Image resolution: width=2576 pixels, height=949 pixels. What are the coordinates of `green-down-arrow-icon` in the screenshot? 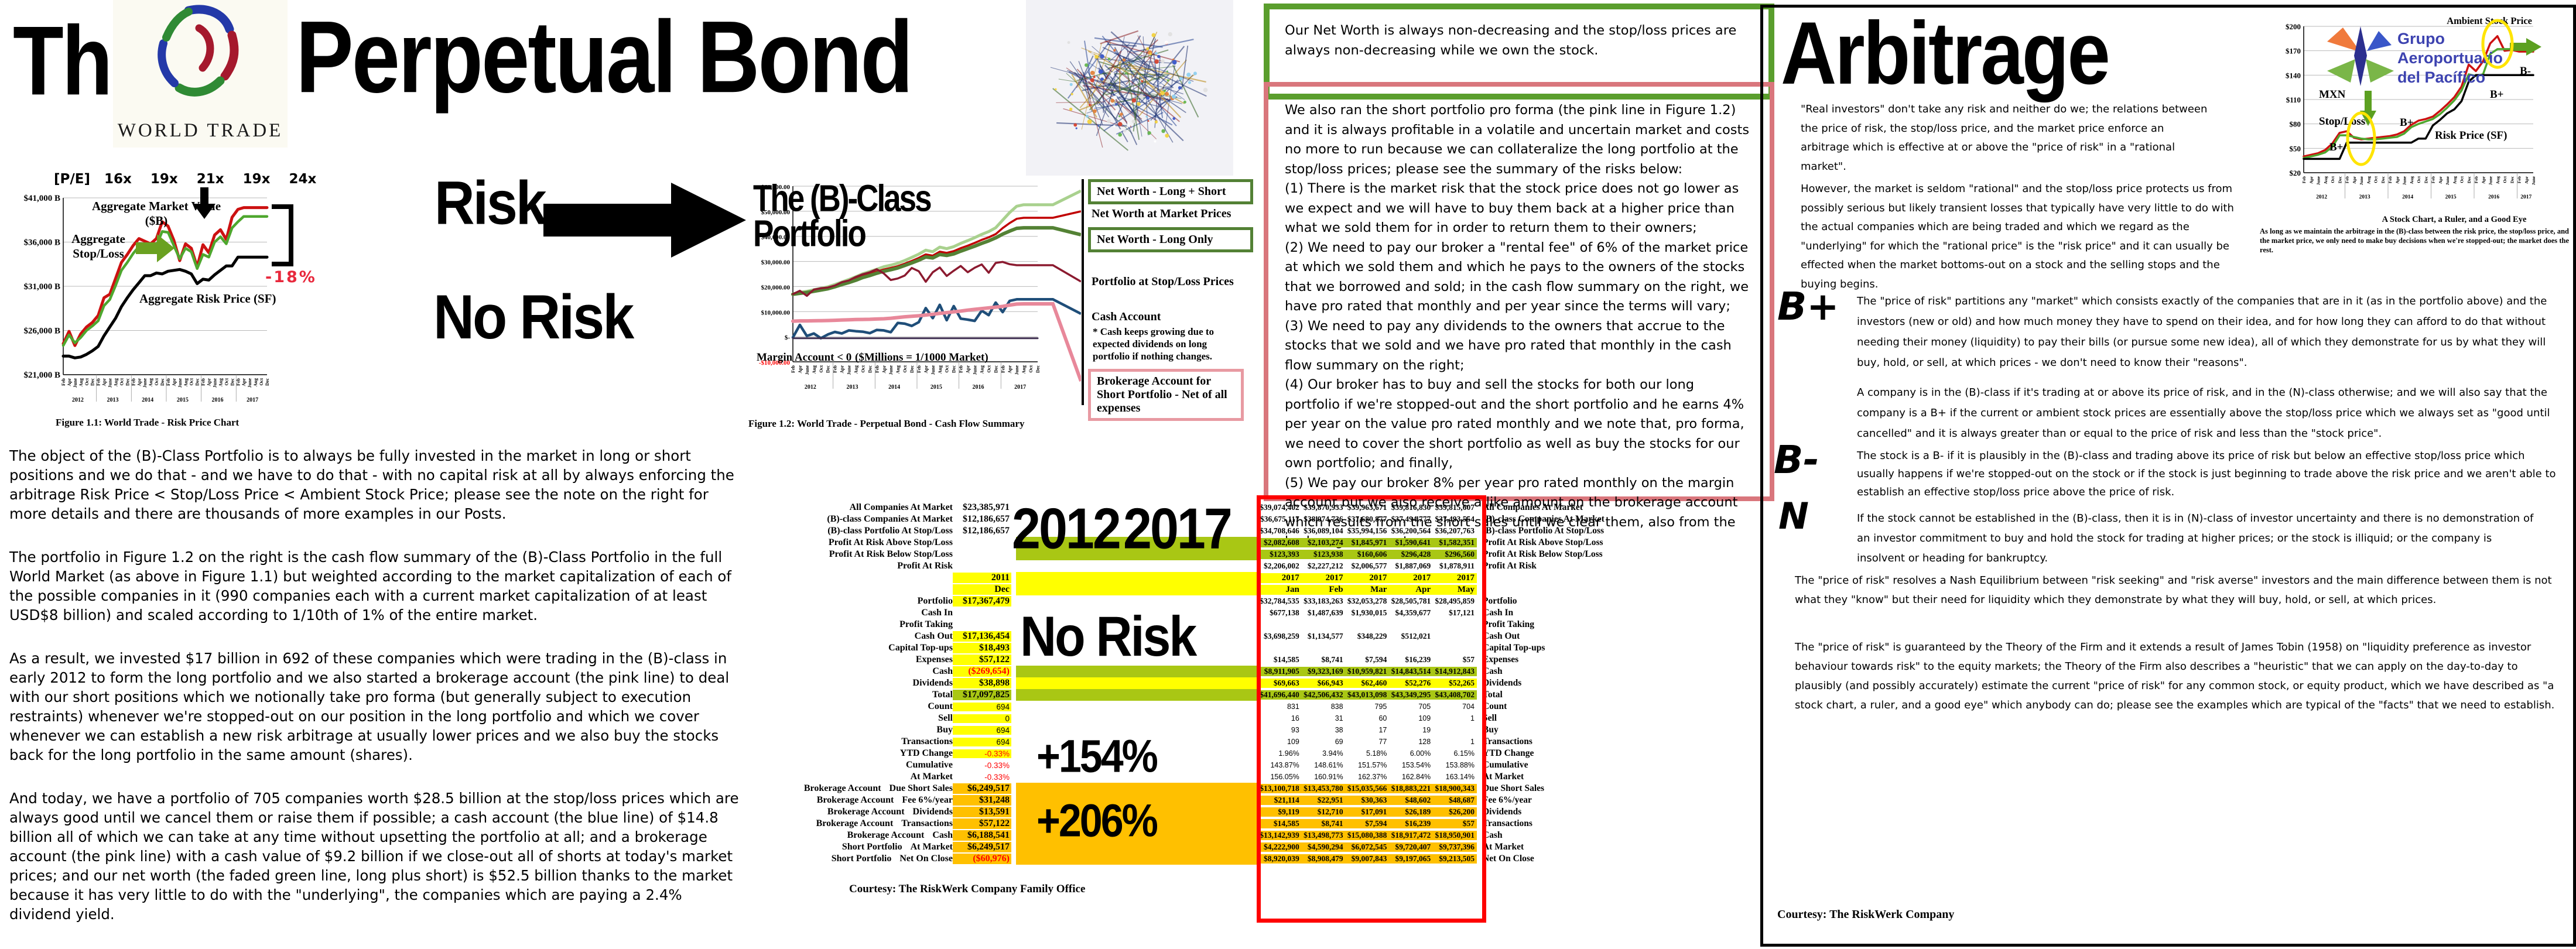 It's located at (2368, 108).